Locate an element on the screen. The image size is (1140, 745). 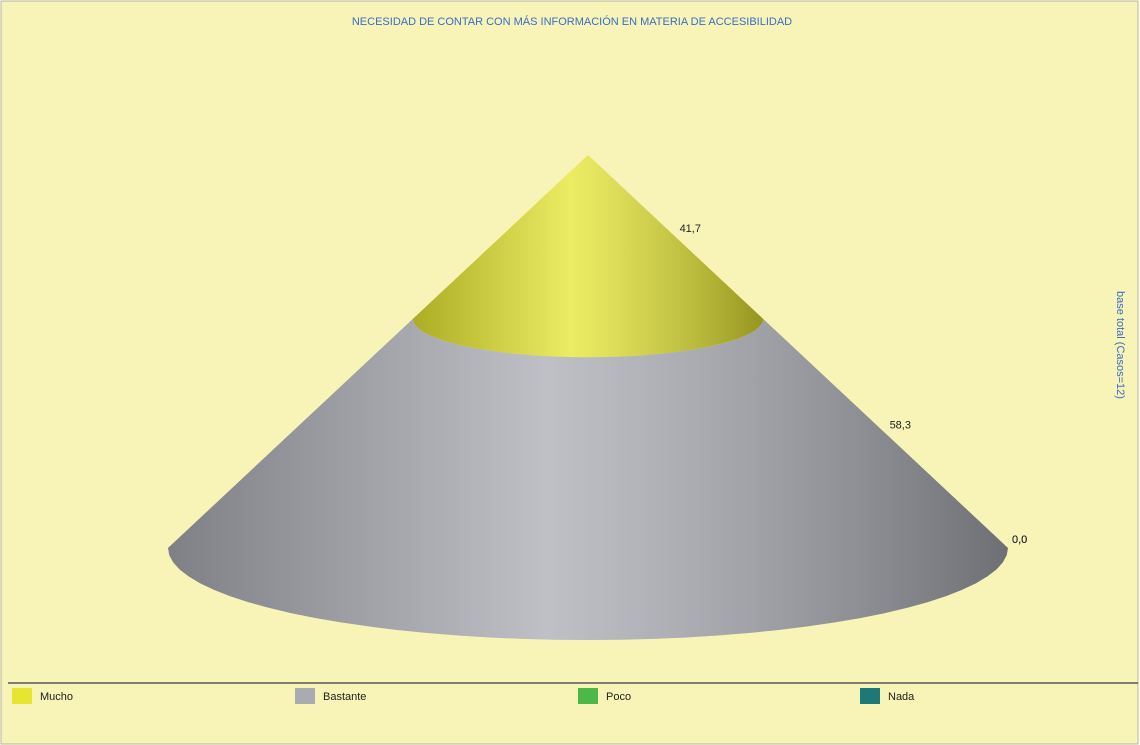
legend-label: Poco is located at coordinates (618, 697).